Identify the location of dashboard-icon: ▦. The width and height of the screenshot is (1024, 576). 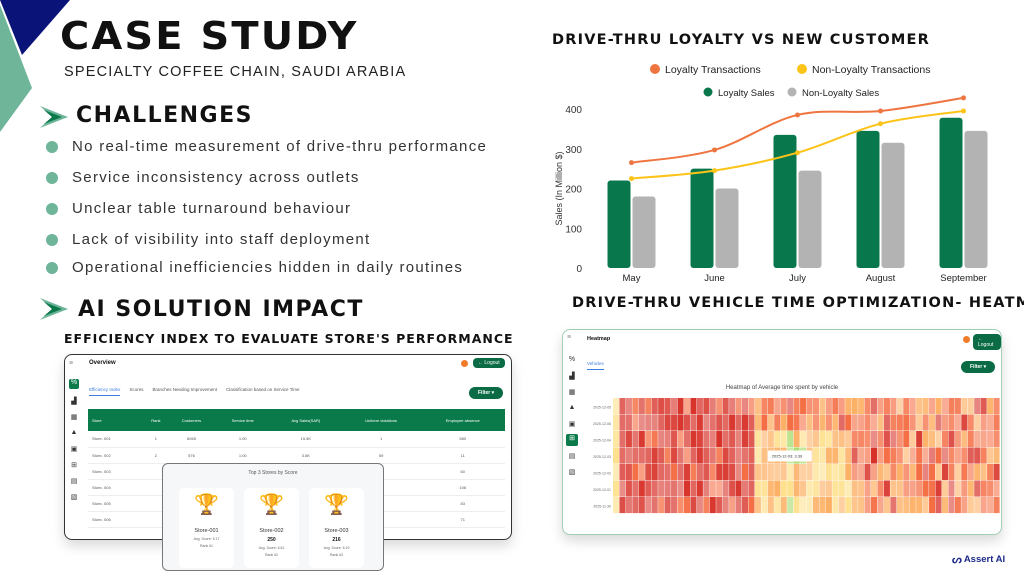
(74, 417).